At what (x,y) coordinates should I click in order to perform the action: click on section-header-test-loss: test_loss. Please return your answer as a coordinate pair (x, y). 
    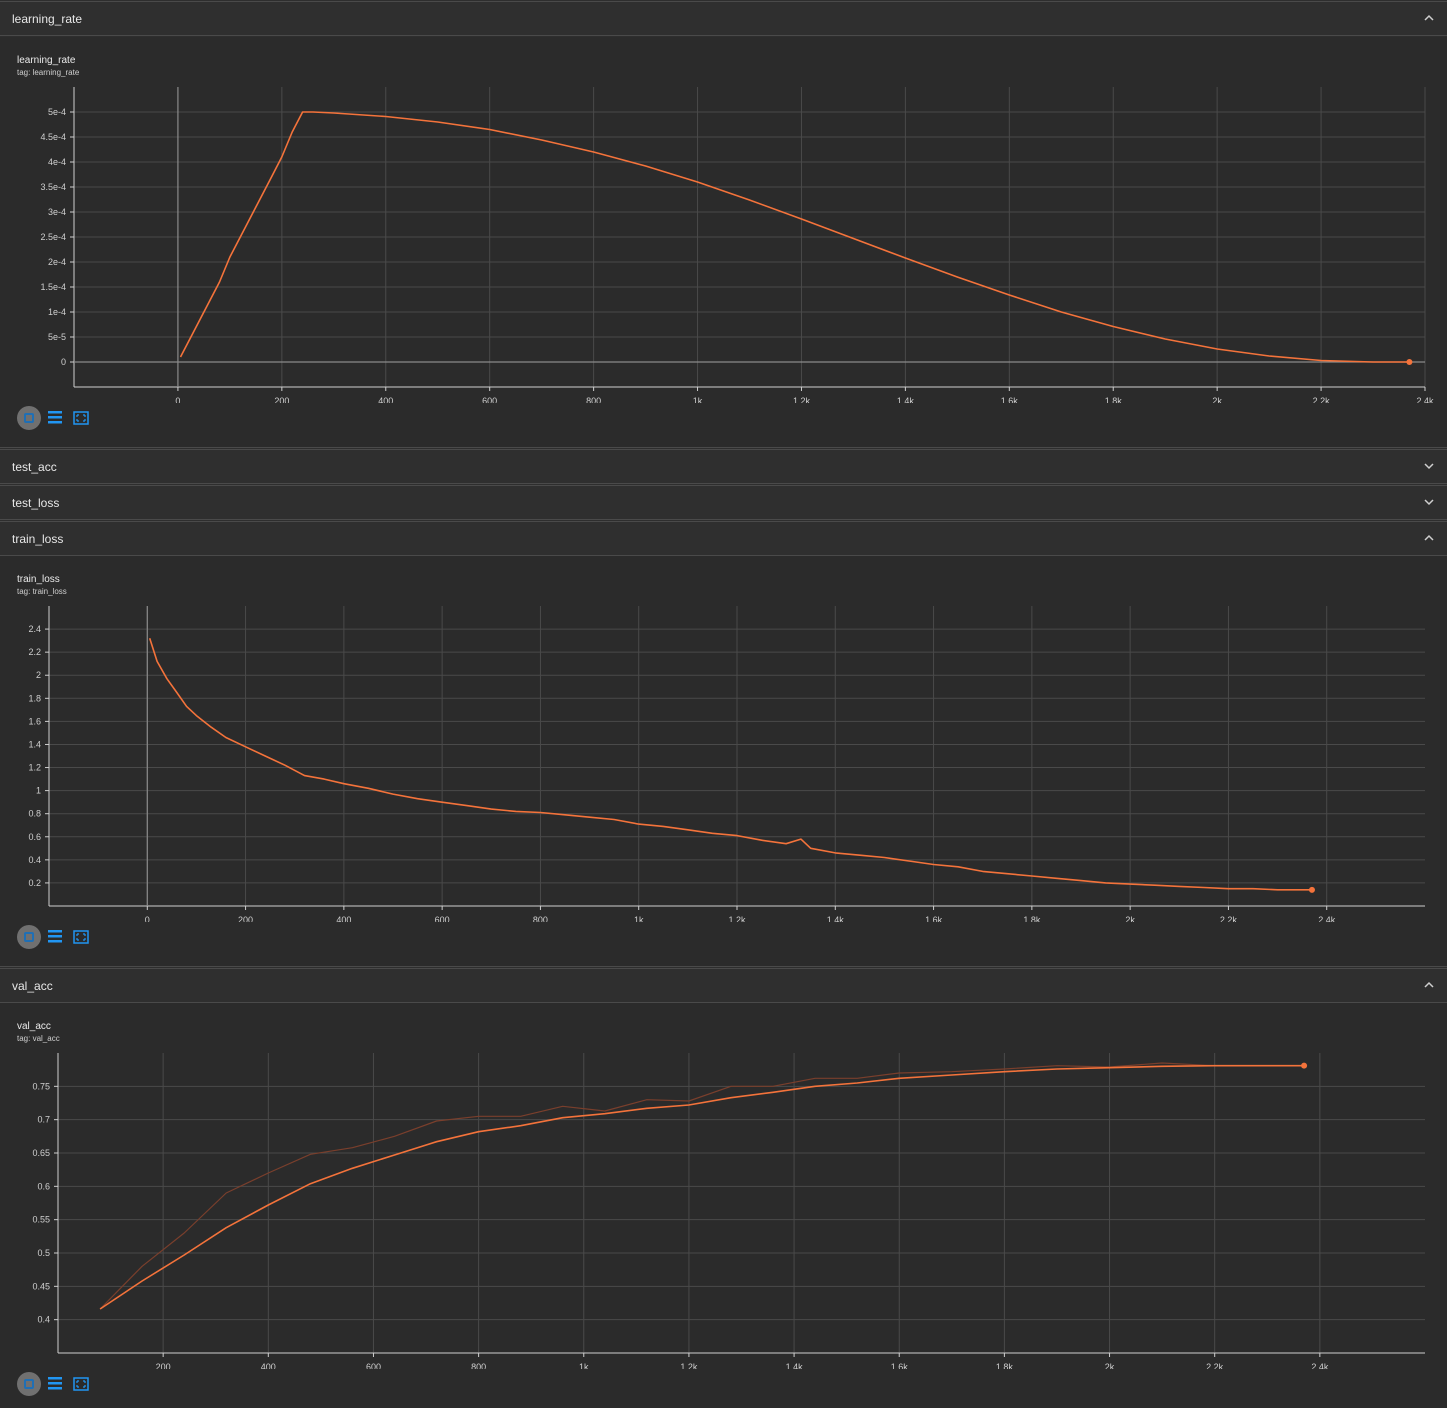
    Looking at the image, I should click on (723, 502).